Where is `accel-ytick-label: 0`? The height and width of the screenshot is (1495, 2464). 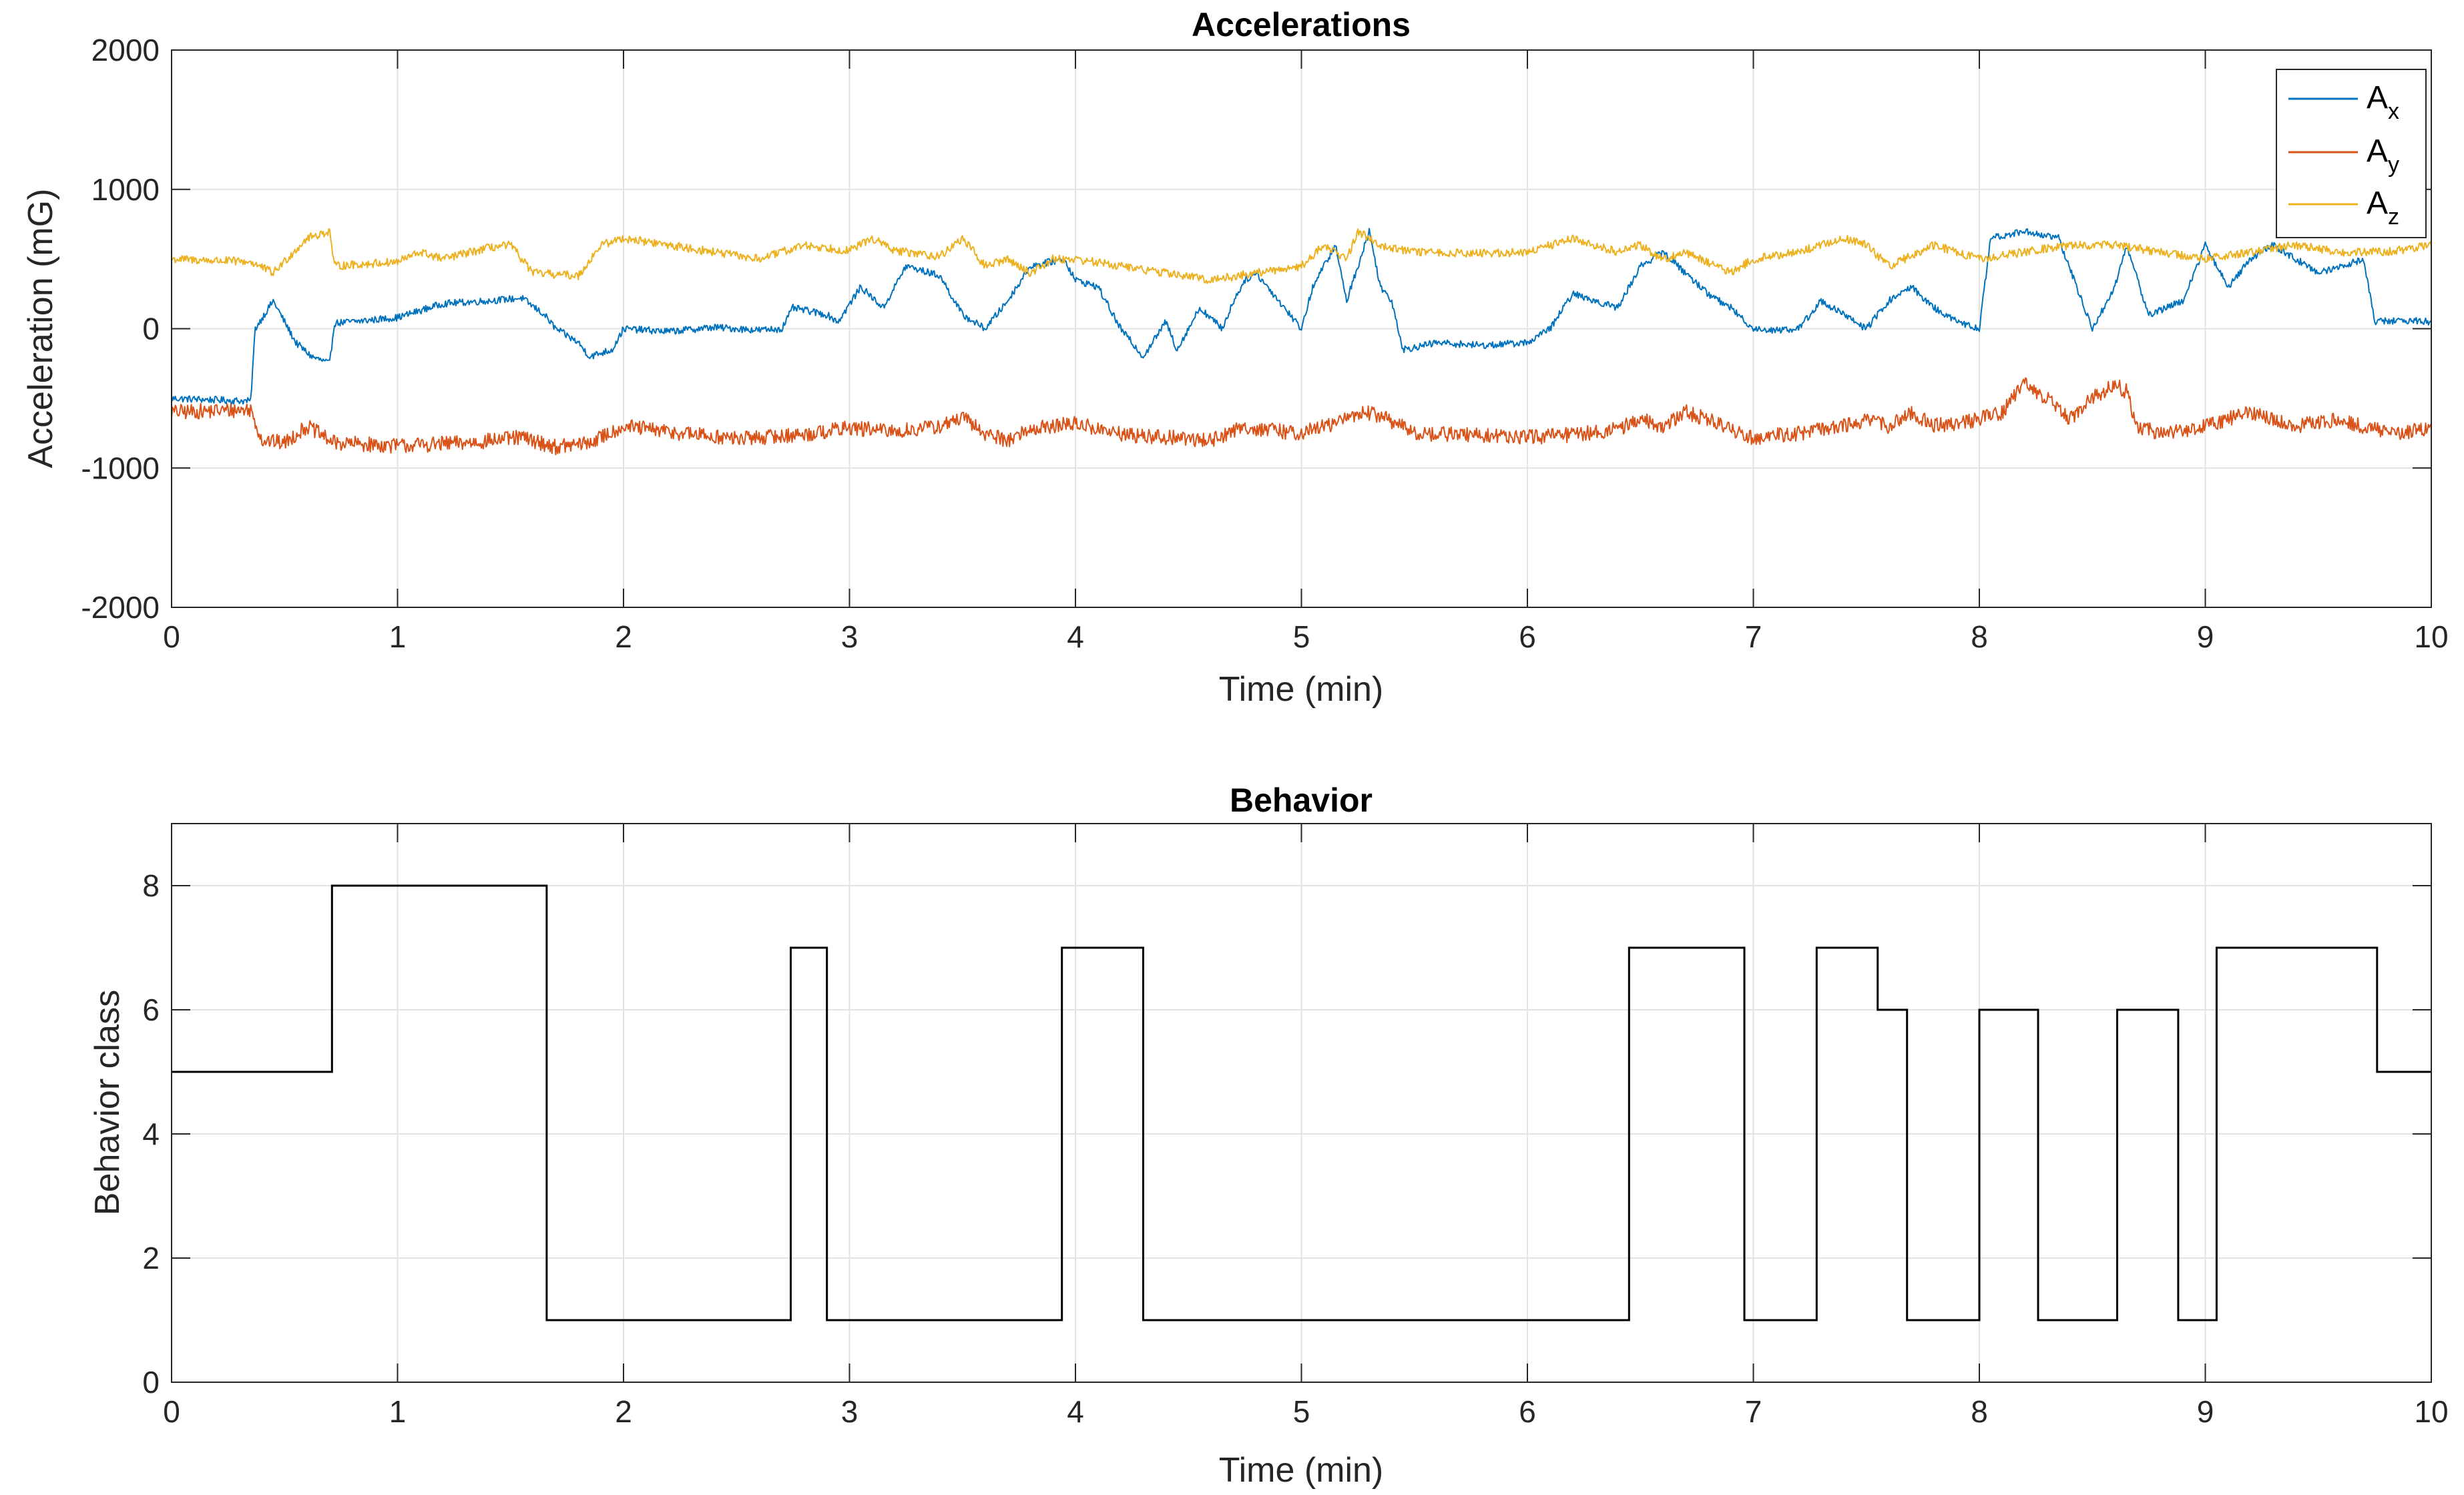
accel-ytick-label: 0 is located at coordinates (151, 329).